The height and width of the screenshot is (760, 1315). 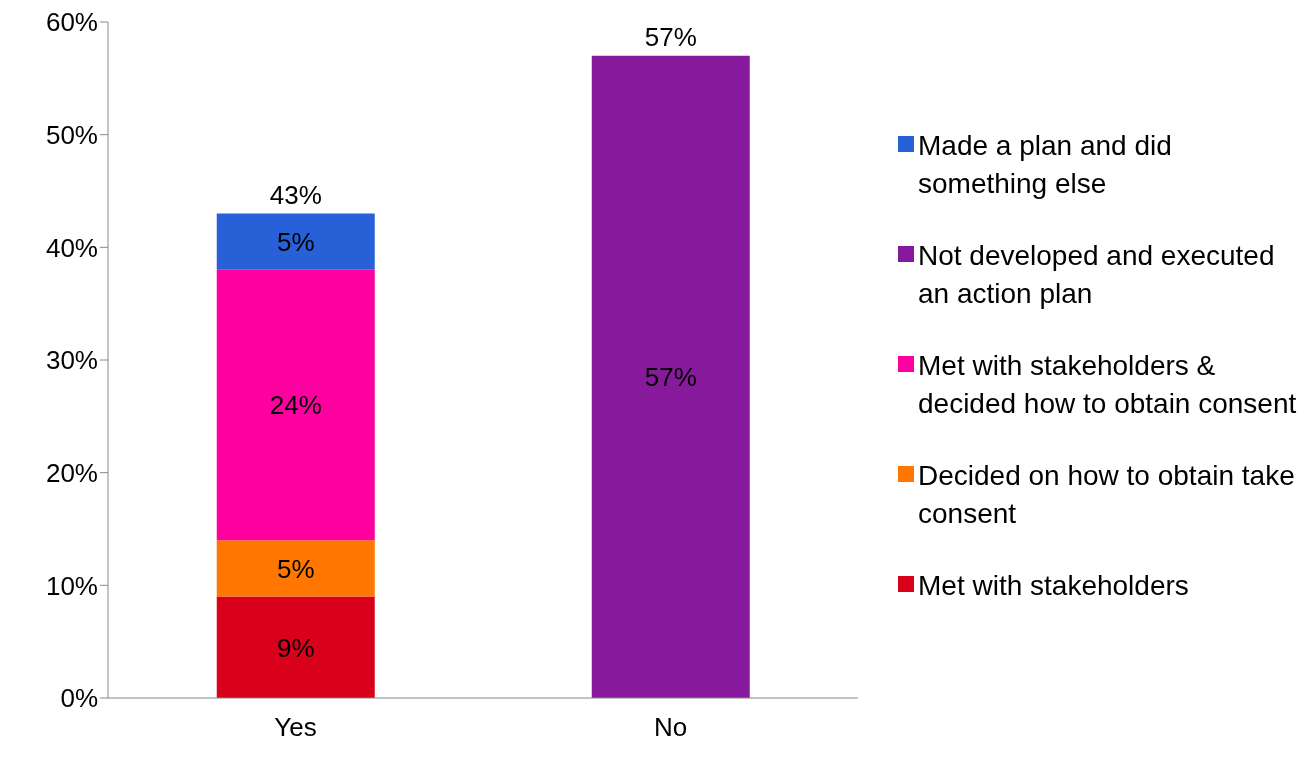 I want to click on legend-label: Decided on how to obtain take consent, so click(x=1107, y=495).